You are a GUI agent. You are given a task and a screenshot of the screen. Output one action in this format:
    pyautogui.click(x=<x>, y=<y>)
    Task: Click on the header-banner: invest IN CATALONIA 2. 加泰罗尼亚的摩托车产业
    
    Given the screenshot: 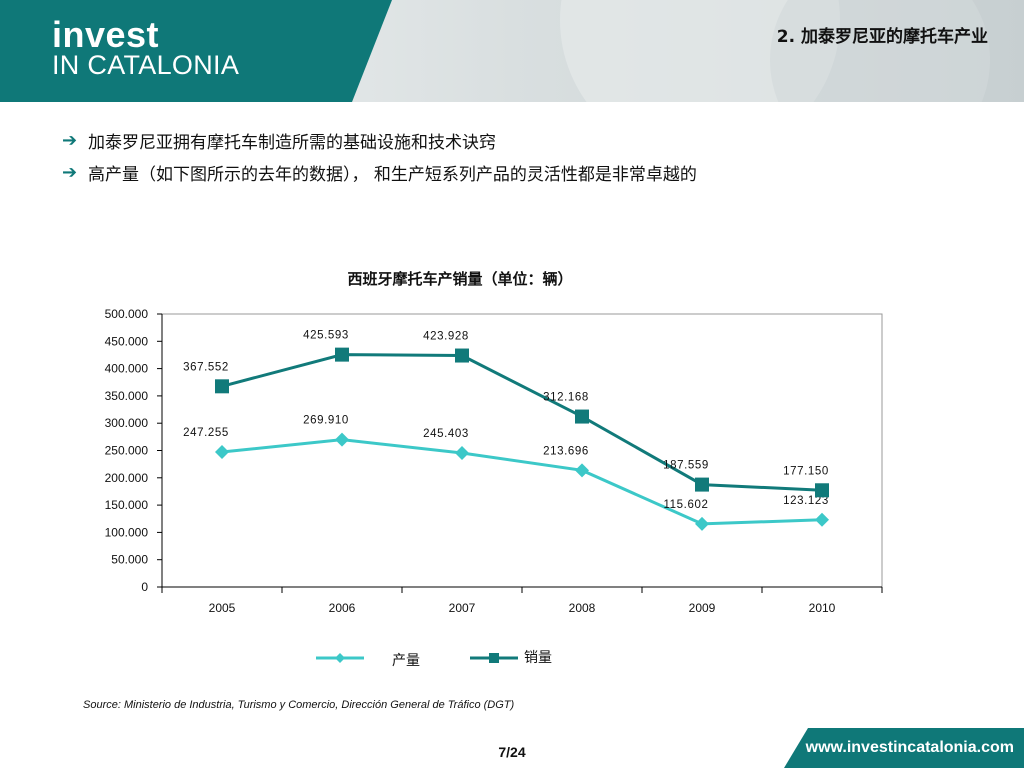 What is the action you would take?
    pyautogui.click(x=512, y=51)
    